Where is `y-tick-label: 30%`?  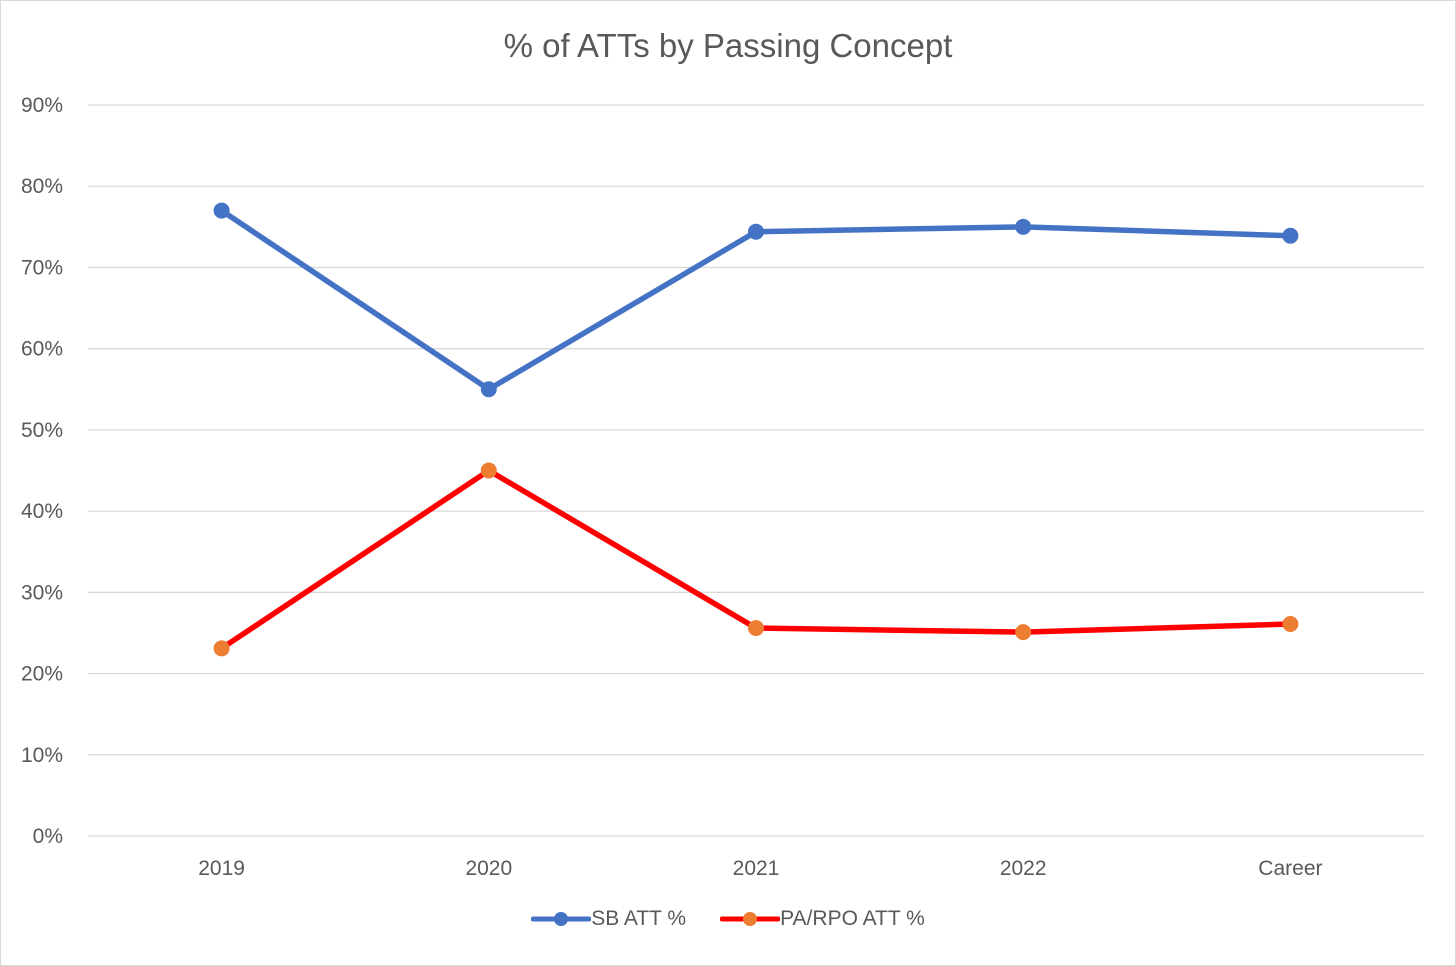
y-tick-label: 30% is located at coordinates (42, 592).